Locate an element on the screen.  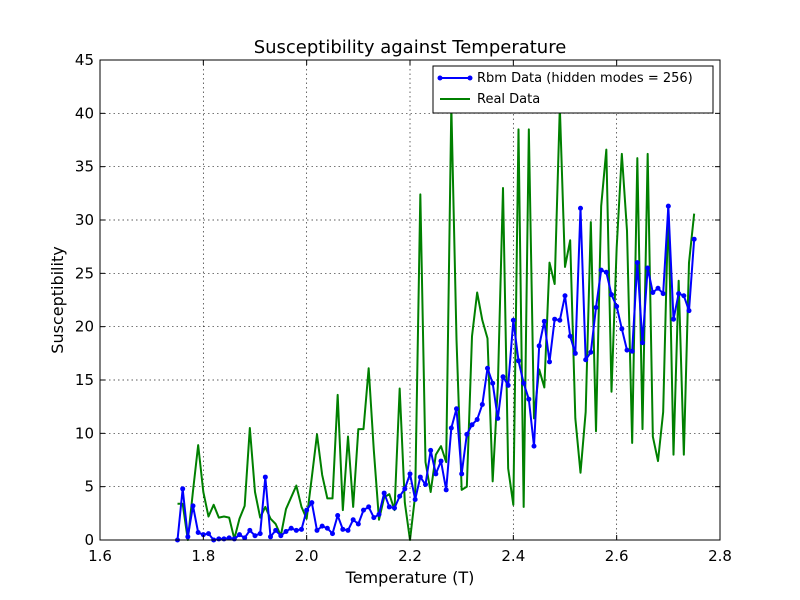
x-tick-label: 1.8 is located at coordinates (203, 556).